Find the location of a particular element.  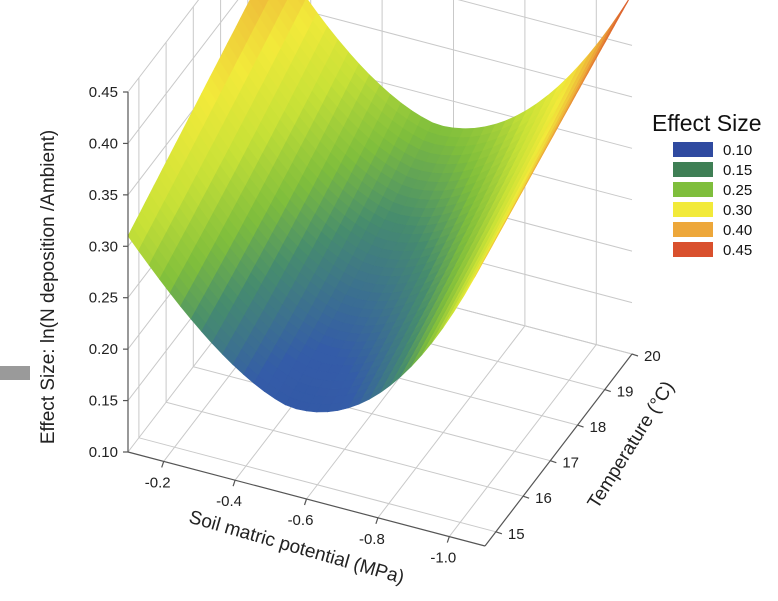

y-tick-label: 15 is located at coordinates (516, 534).